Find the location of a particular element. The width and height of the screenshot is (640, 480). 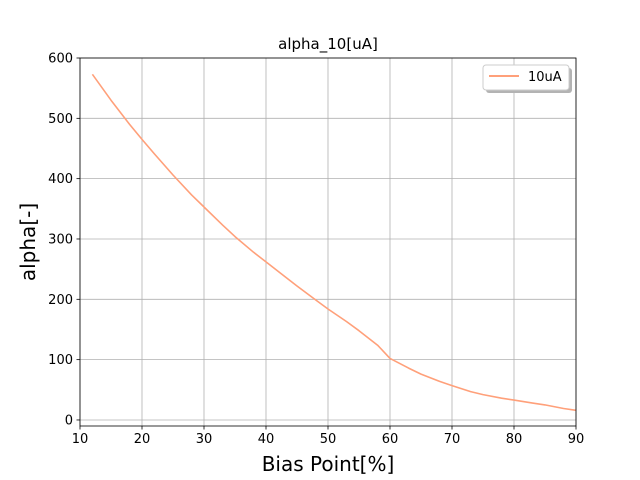

x-tick-label: 40 is located at coordinates (266, 439).